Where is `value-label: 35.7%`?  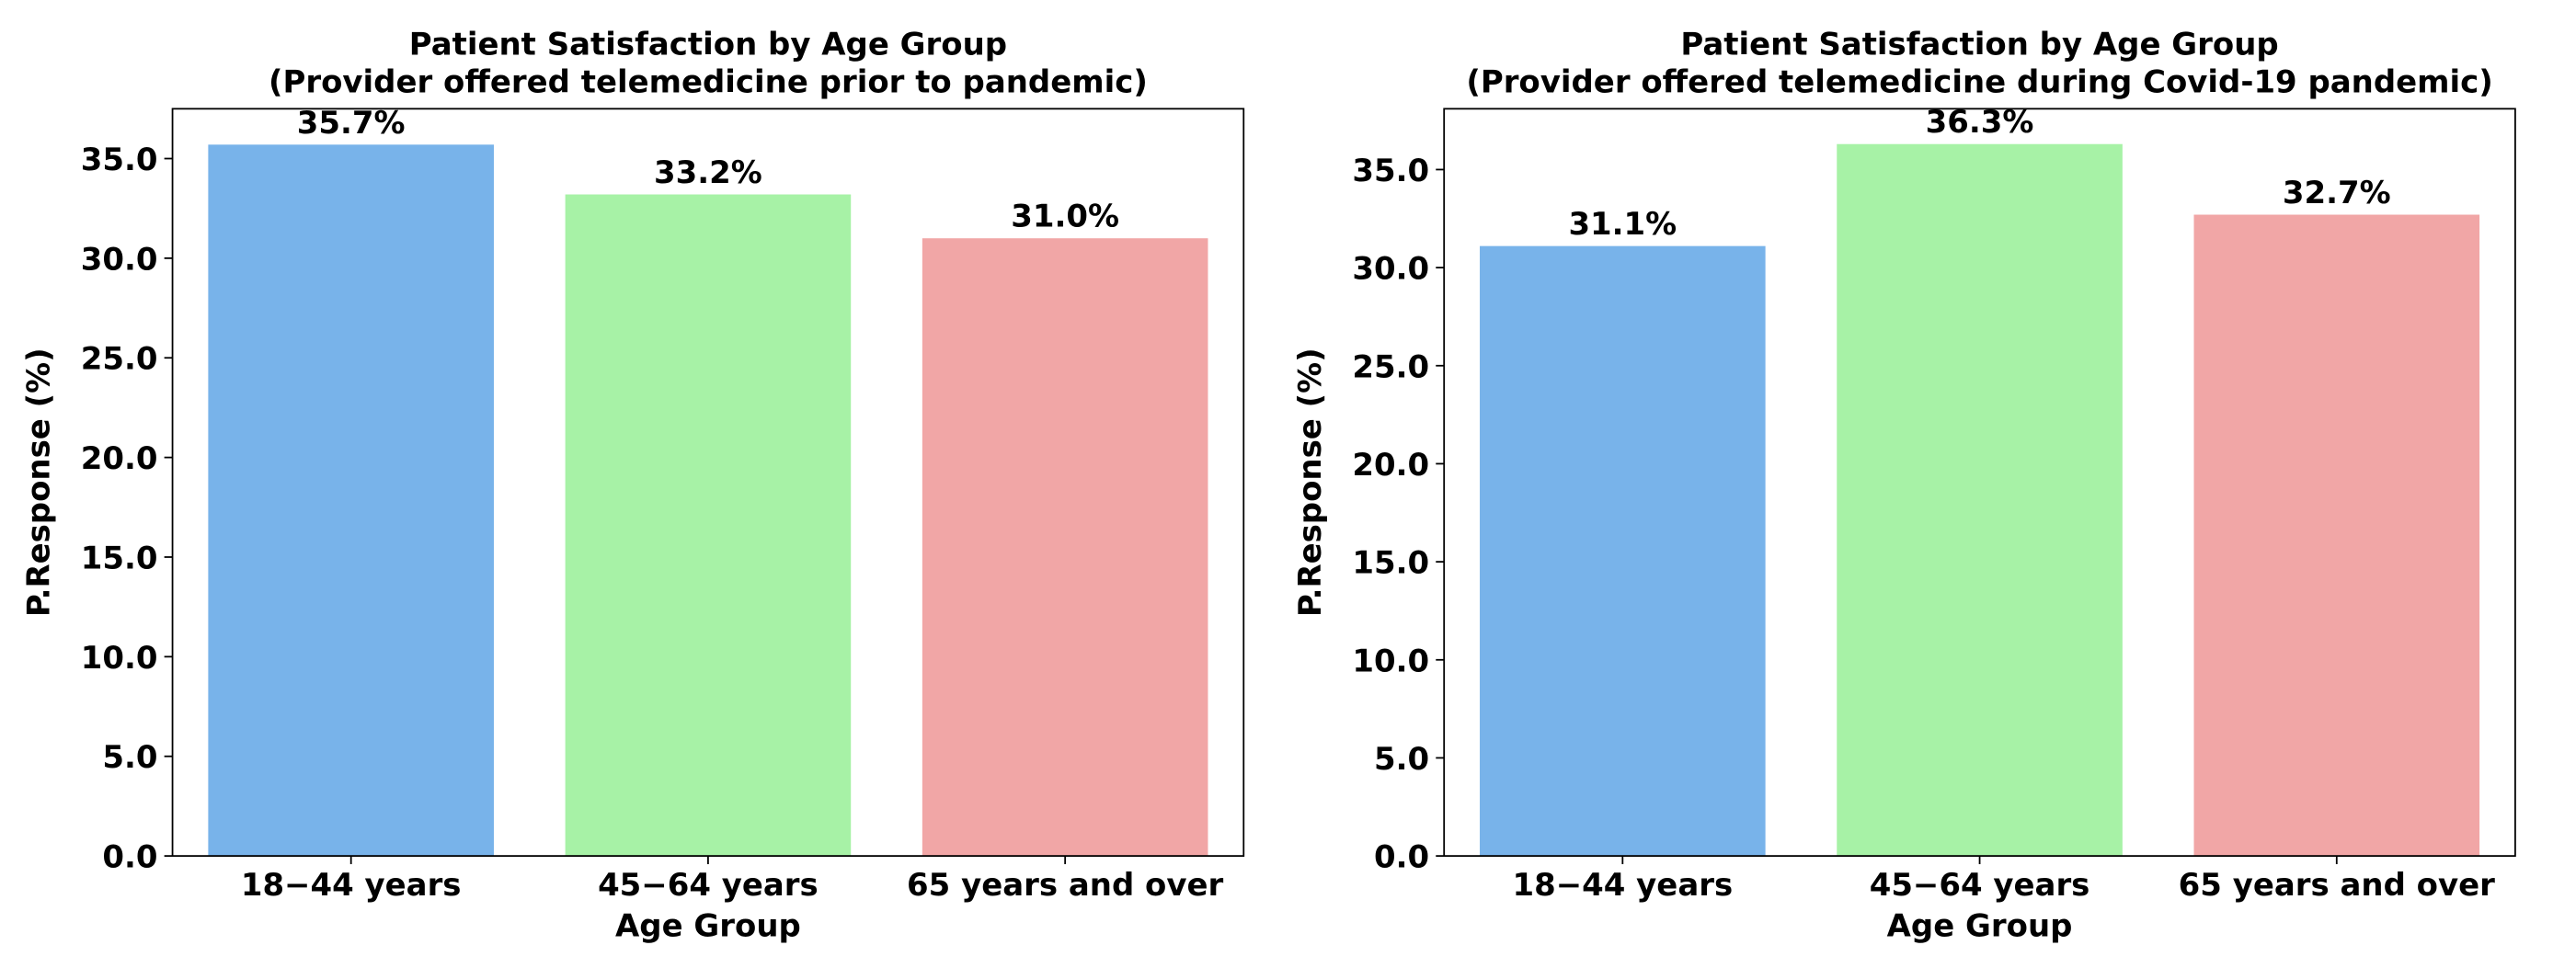
value-label: 35.7% is located at coordinates (351, 124).